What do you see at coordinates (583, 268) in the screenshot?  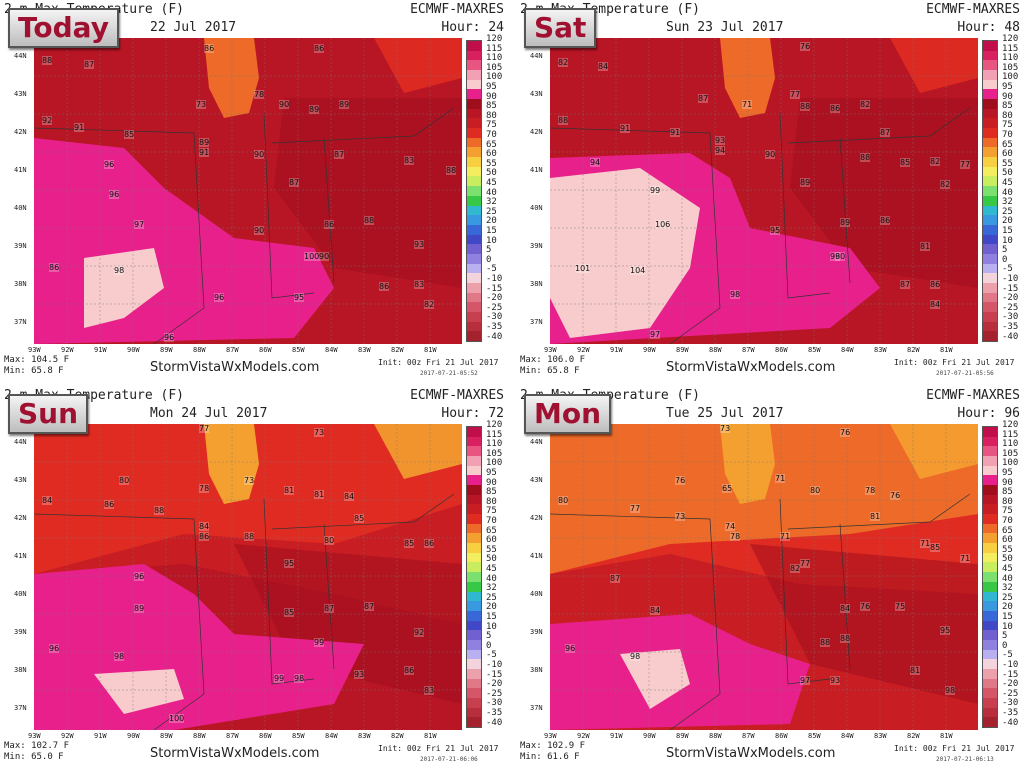 I see `temperature-value: 101` at bounding box center [583, 268].